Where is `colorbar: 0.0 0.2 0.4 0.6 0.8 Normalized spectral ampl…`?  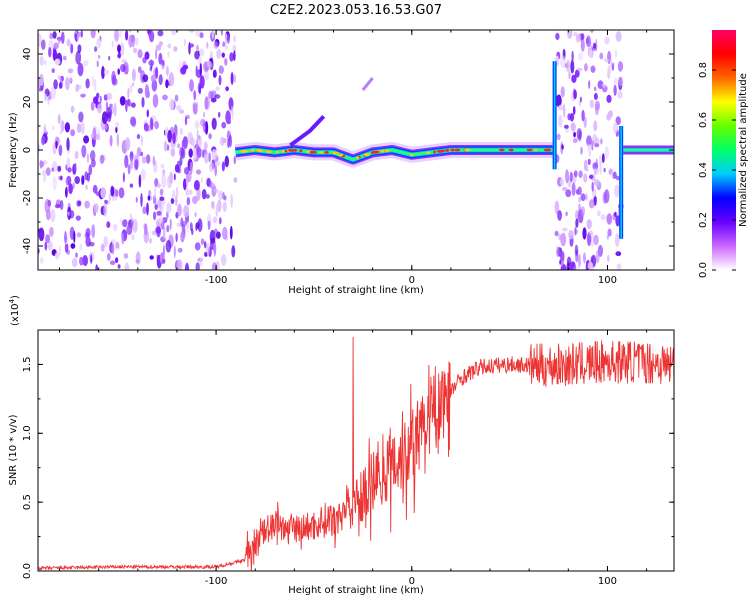
colorbar: 0.0 0.2 0.4 0.6 0.8 Normalized spectral ampl… is located at coordinates (723, 154).